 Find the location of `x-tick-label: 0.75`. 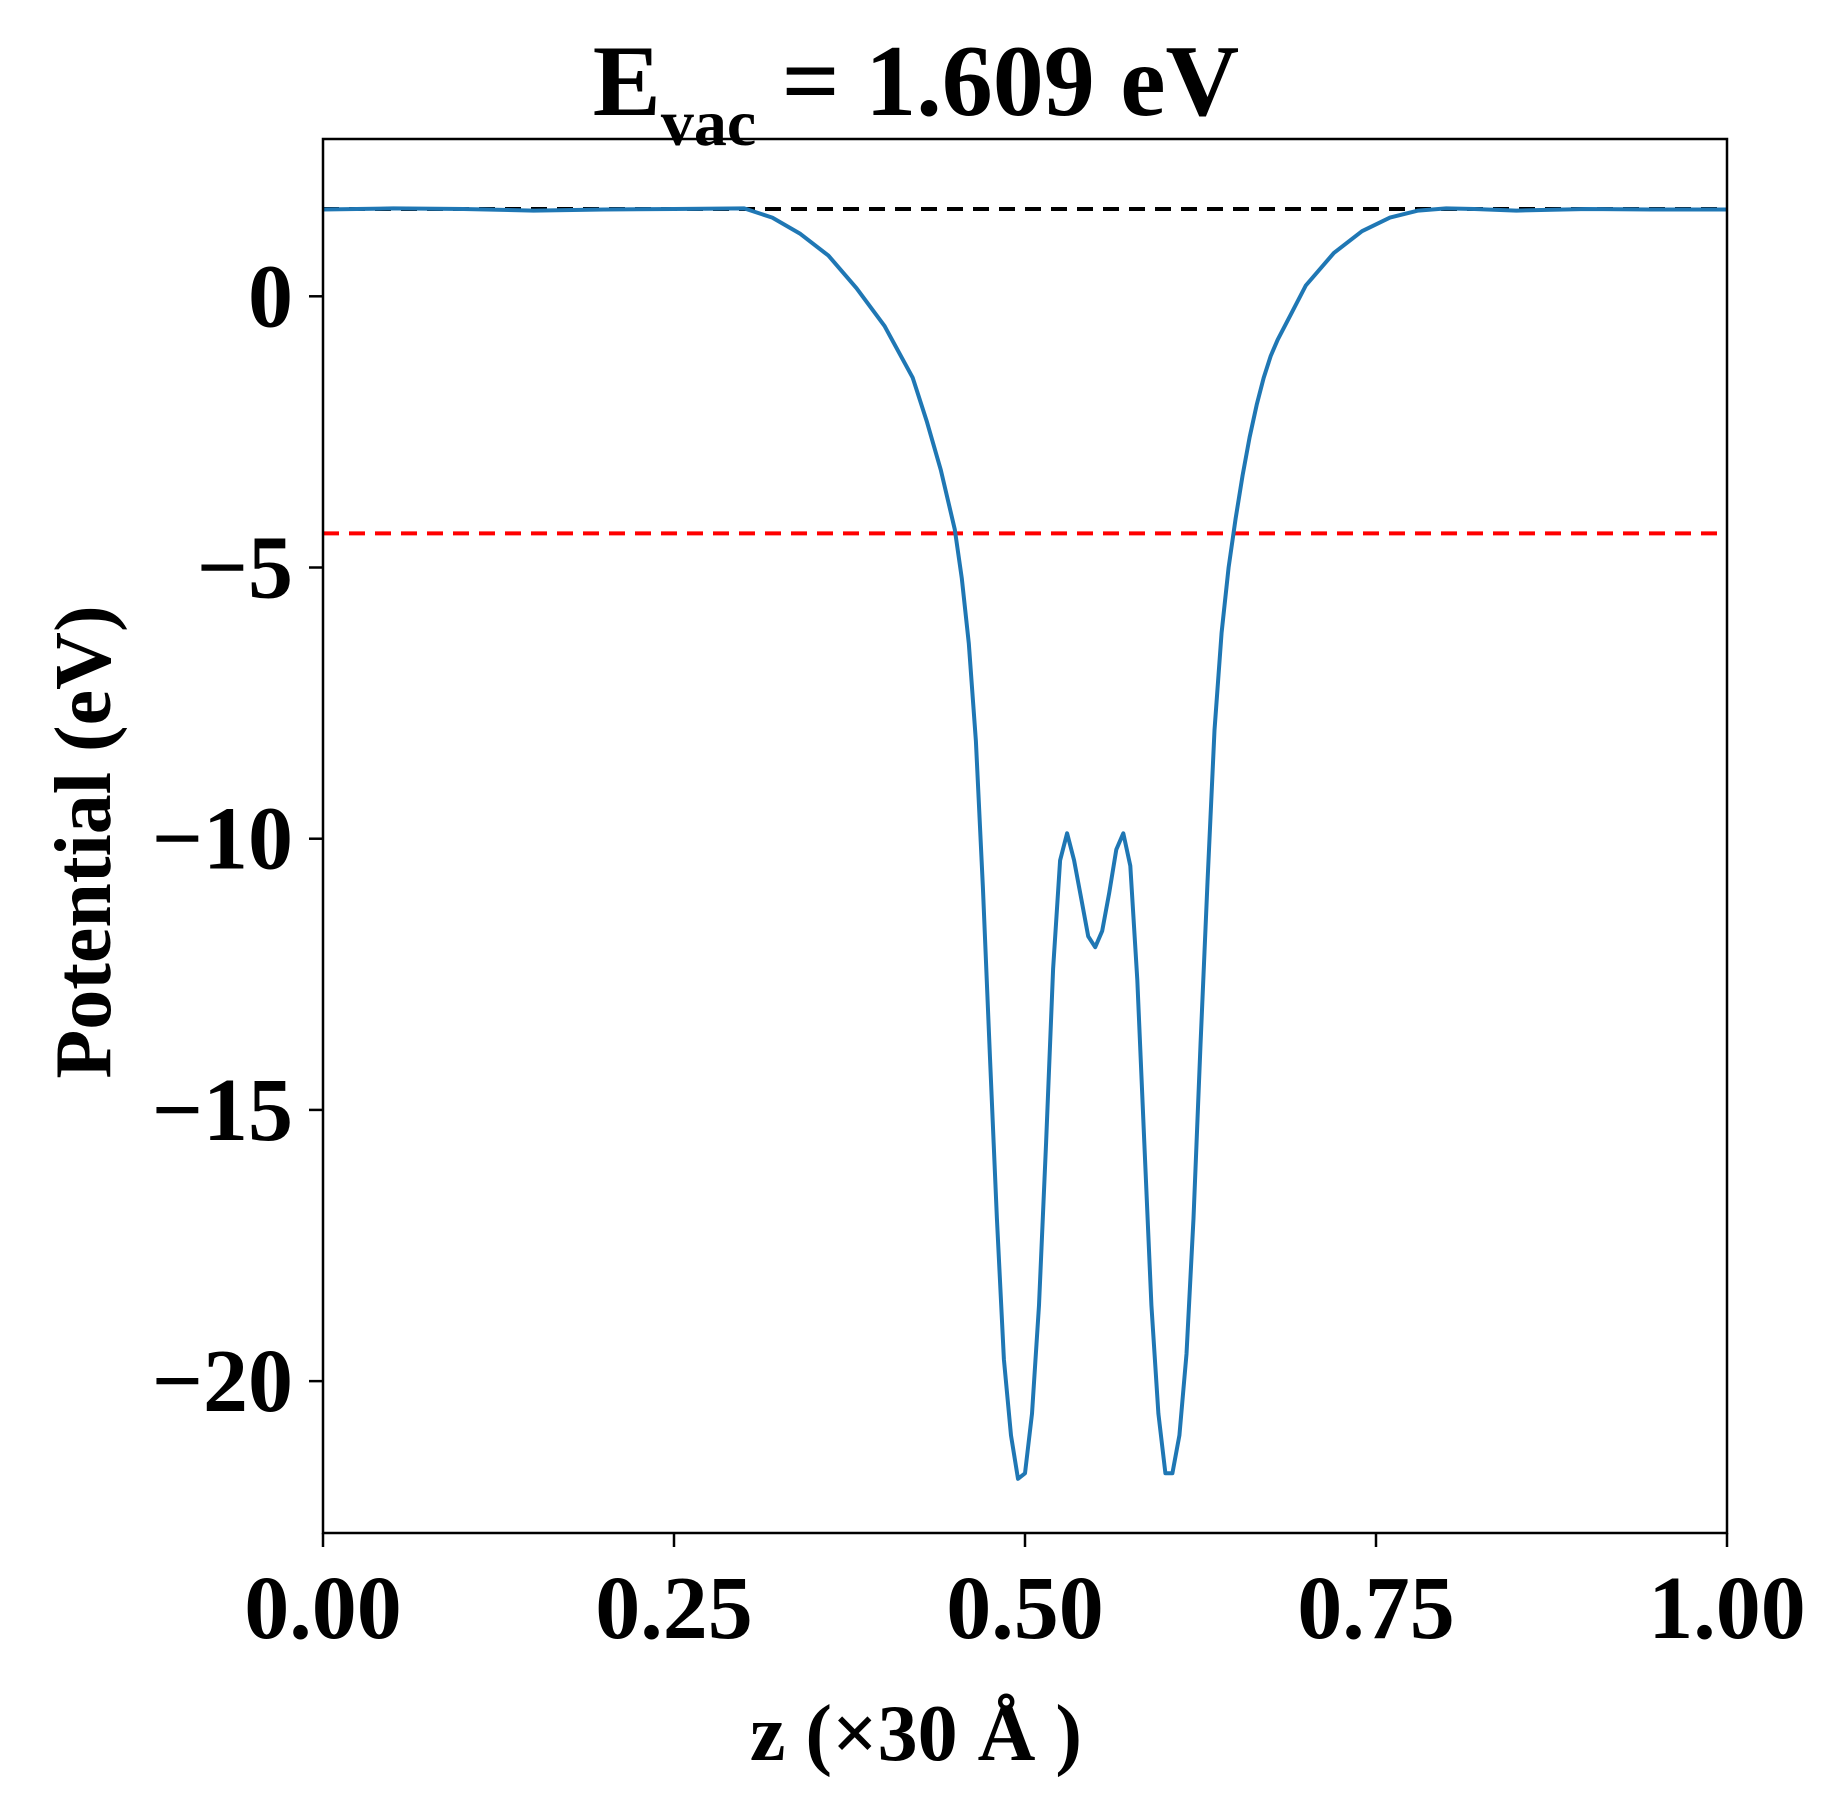

x-tick-label: 0.75 is located at coordinates (1376, 1608).